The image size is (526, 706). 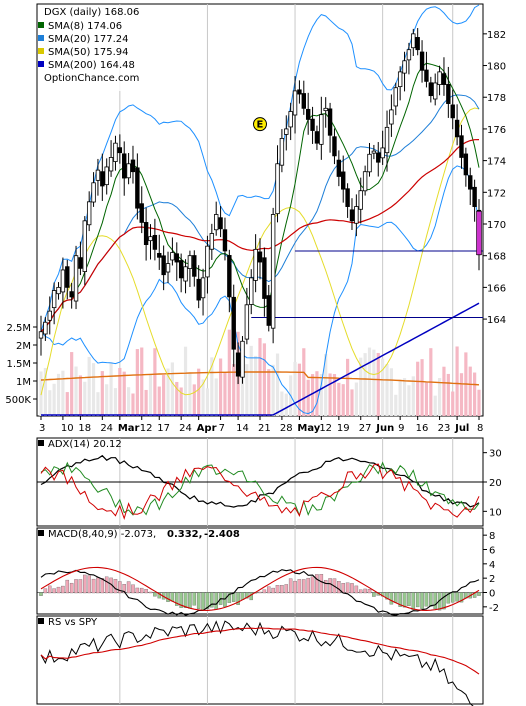 I want to click on x-tick-label: 28, so click(x=286, y=428).